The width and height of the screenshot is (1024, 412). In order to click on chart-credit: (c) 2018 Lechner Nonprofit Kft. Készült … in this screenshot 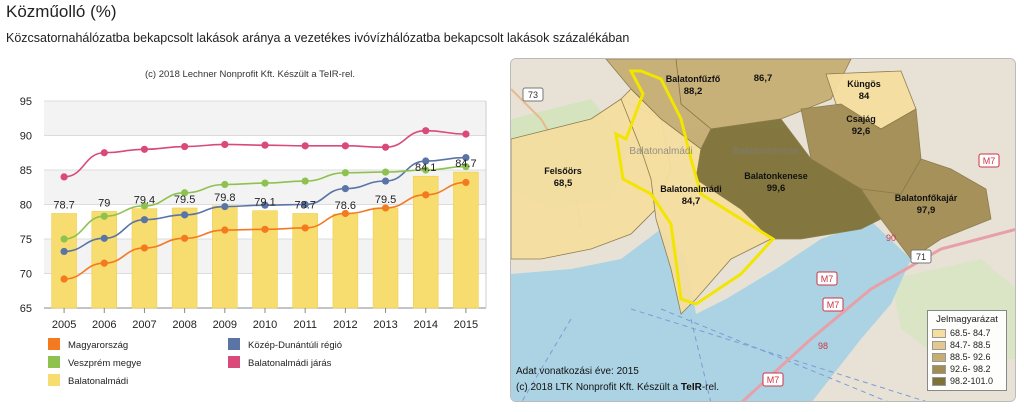, I will do `click(250, 74)`.